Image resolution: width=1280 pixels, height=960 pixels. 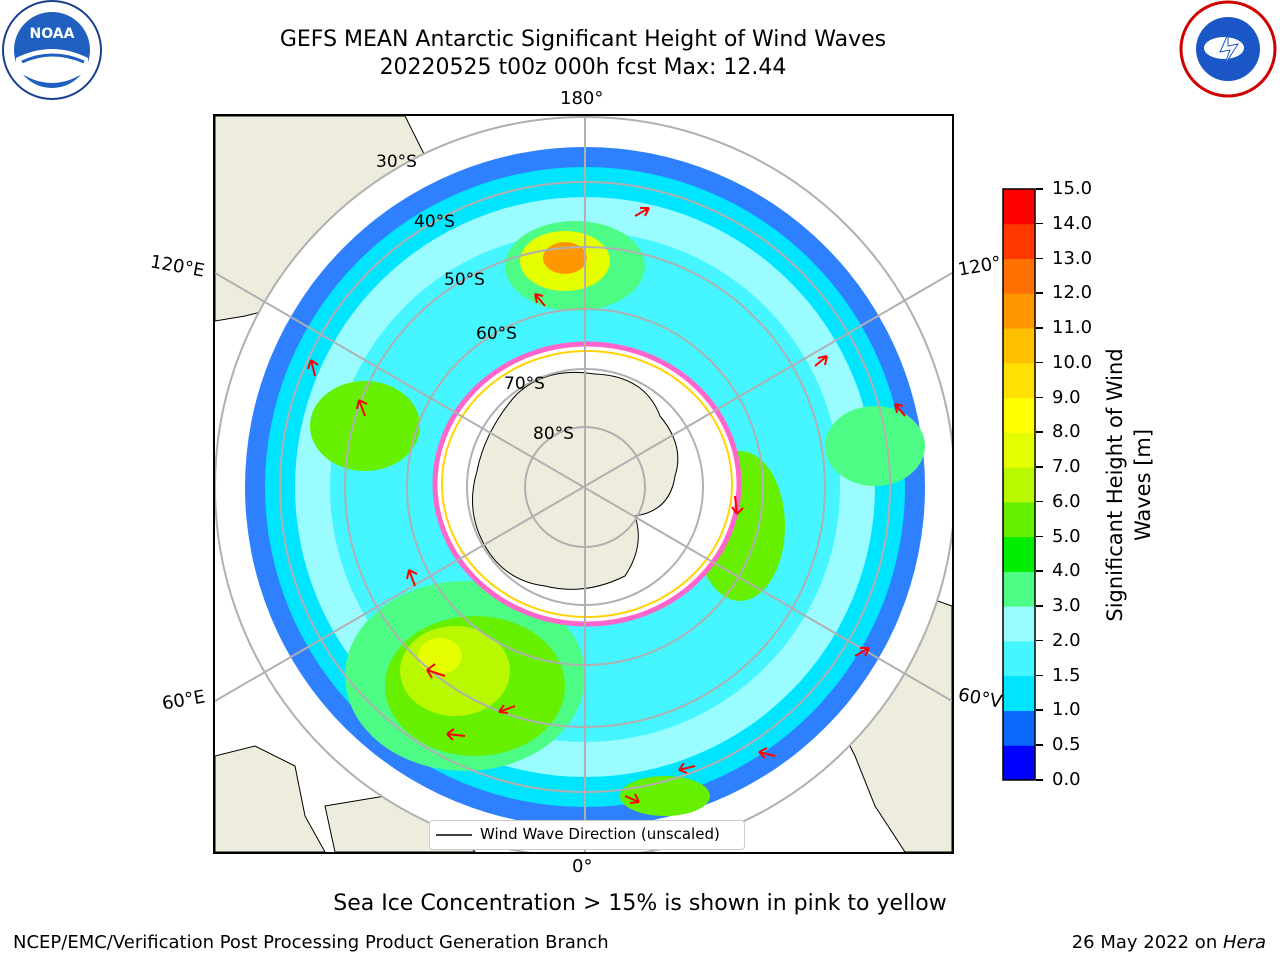 I want to click on colorbar-tick-label: 15.0, so click(x=1072, y=188).